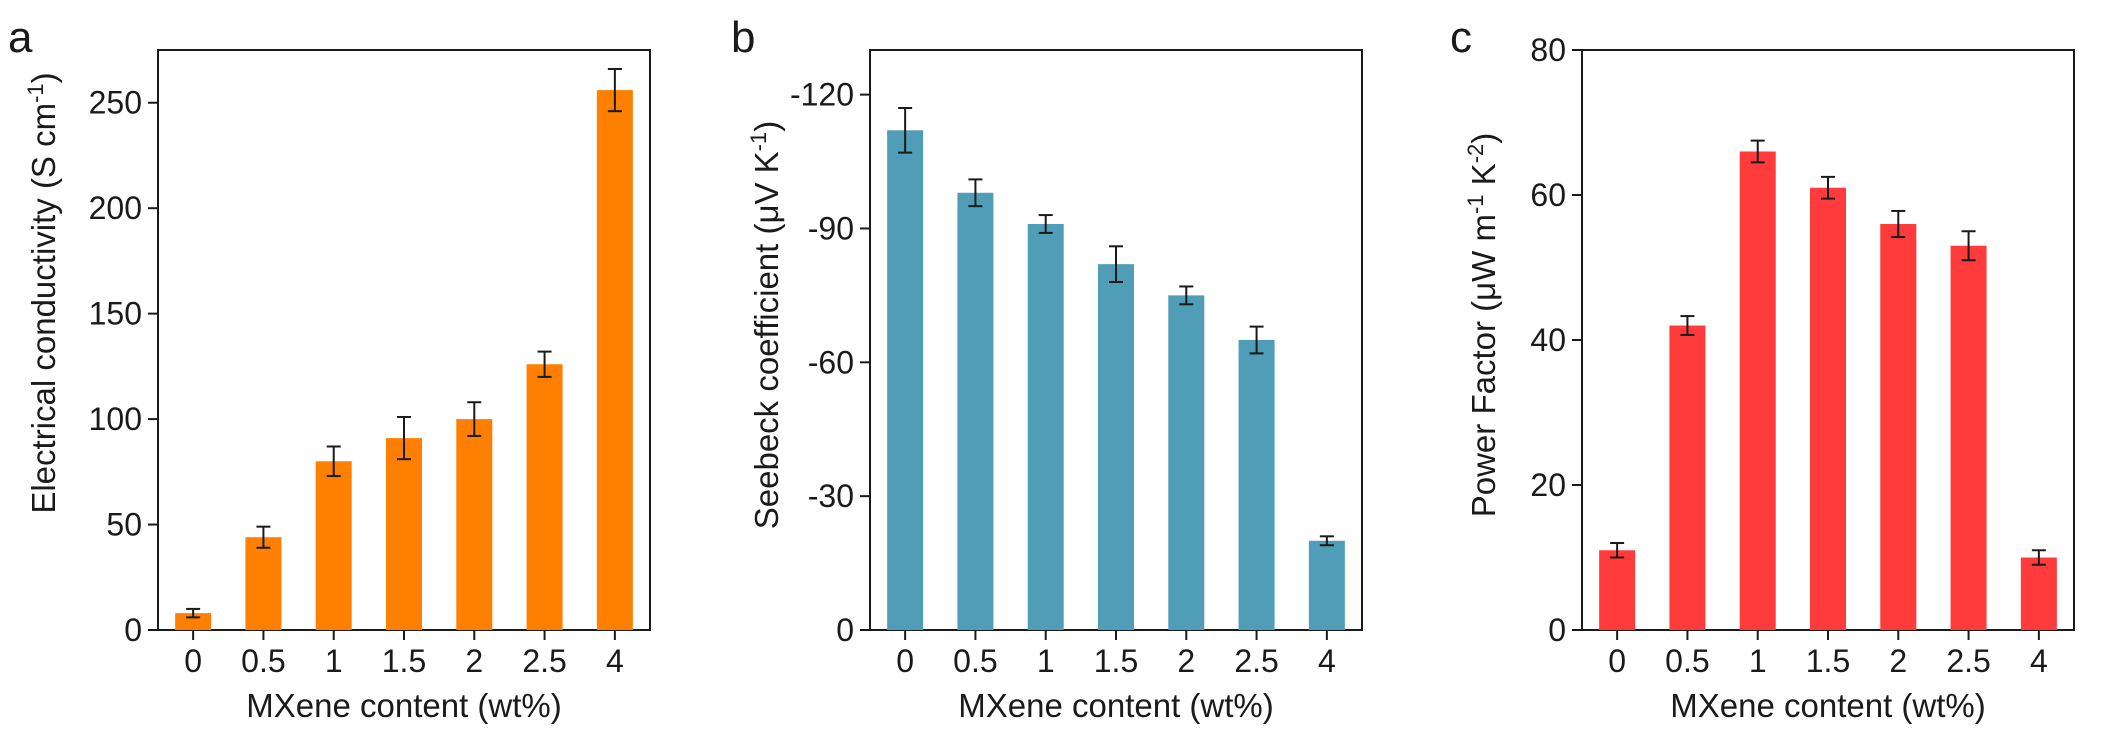 This screenshot has width=2128, height=738. What do you see at coordinates (193, 661) in the screenshot?
I see `x-tick-label-a: 0` at bounding box center [193, 661].